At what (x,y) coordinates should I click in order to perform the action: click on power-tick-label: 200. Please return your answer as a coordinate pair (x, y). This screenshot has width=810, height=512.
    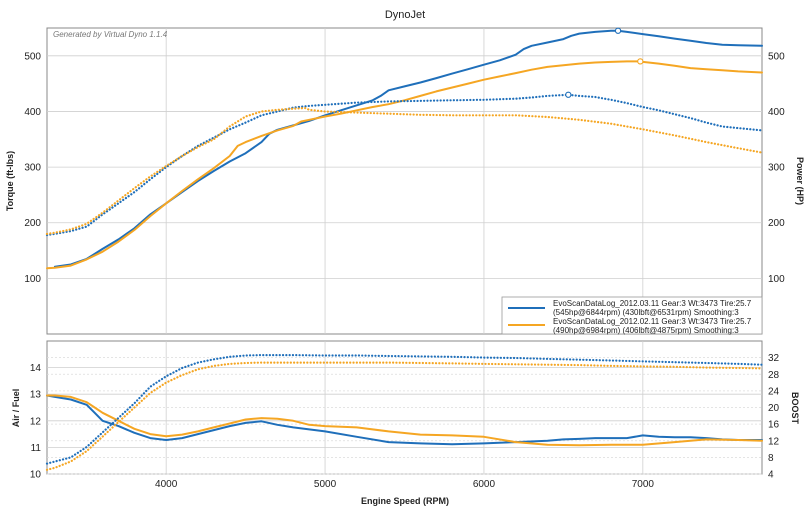
    Looking at the image, I should click on (776, 223).